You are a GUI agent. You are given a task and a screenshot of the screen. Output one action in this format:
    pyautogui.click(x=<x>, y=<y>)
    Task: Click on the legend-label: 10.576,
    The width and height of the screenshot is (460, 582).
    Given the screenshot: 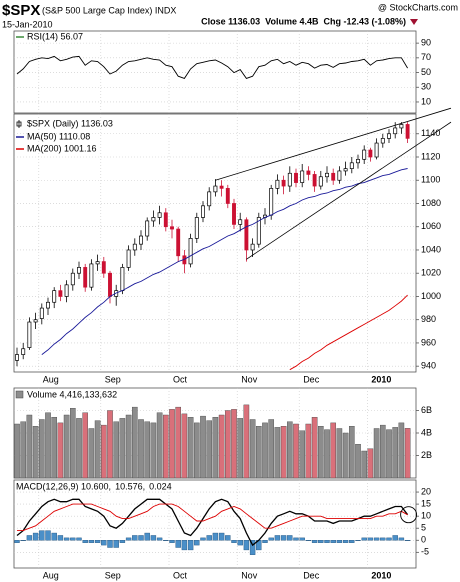 What is the action you would take?
    pyautogui.click(x=130, y=486)
    